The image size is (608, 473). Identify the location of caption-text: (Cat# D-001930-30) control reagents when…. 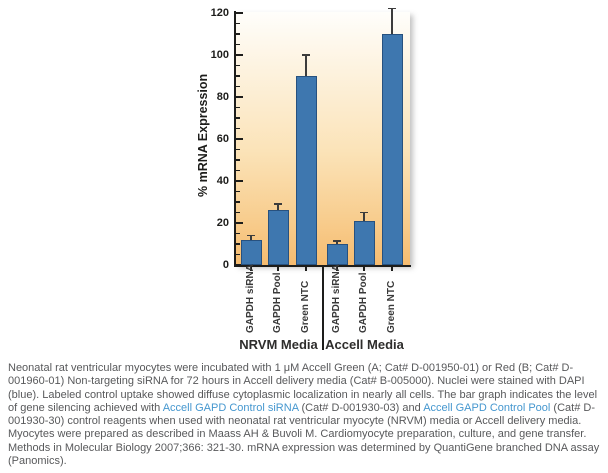
(304, 434).